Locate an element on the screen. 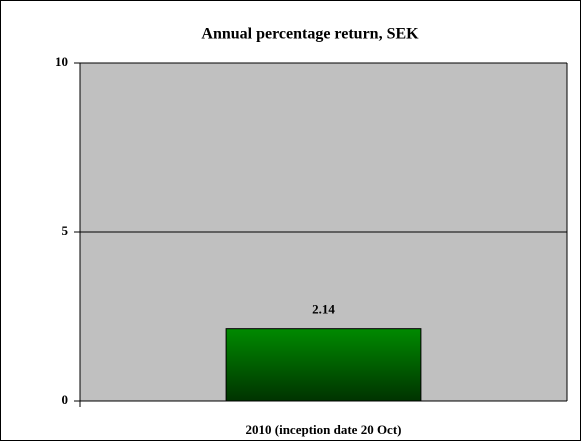 The image size is (581, 441). y-tick-label: 10 is located at coordinates (61, 61).